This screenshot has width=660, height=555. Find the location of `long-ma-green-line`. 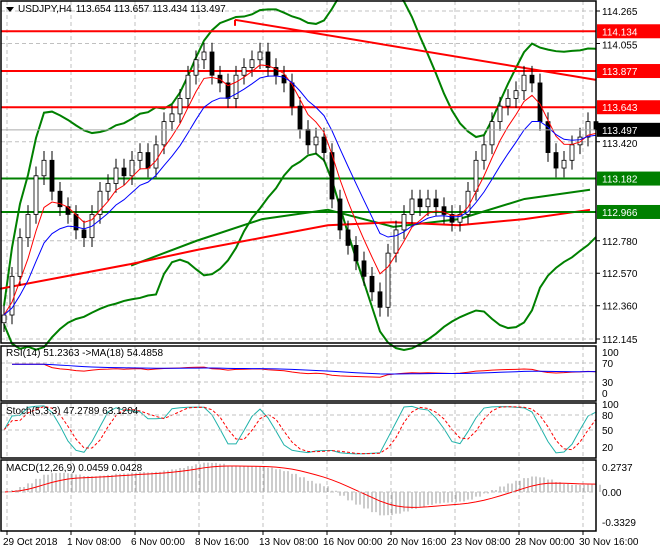

long-ma-green-line is located at coordinates (360, 227).